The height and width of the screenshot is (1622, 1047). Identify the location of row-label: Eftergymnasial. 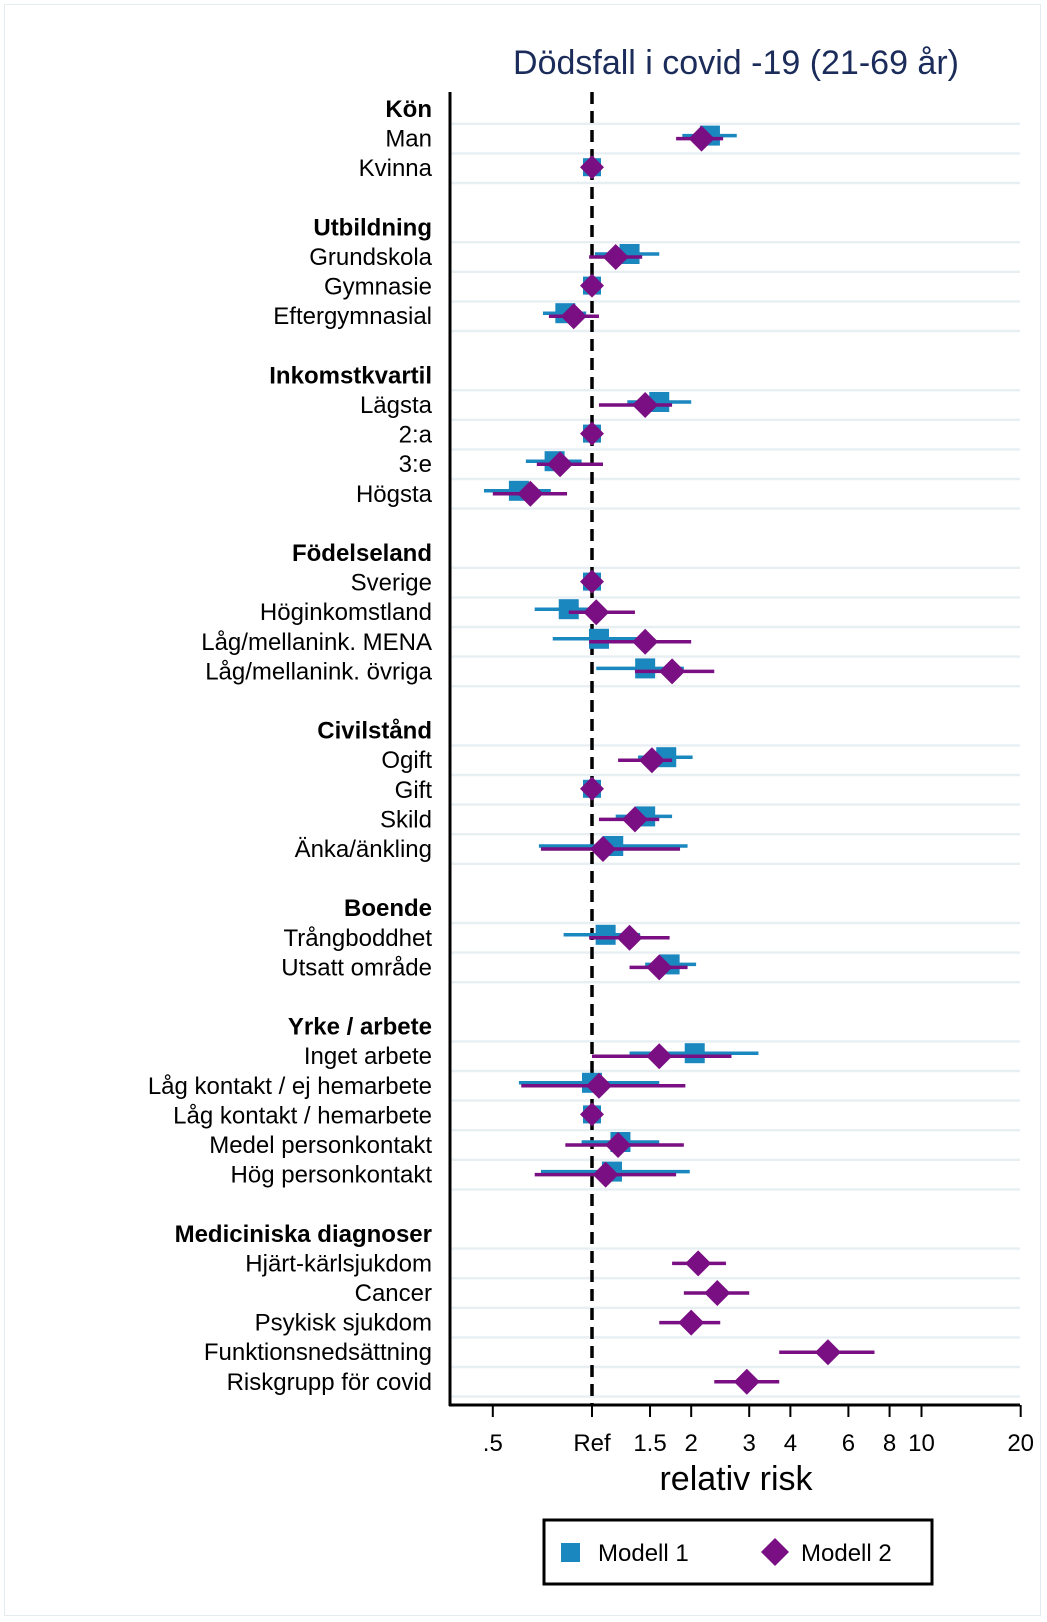
(352, 316).